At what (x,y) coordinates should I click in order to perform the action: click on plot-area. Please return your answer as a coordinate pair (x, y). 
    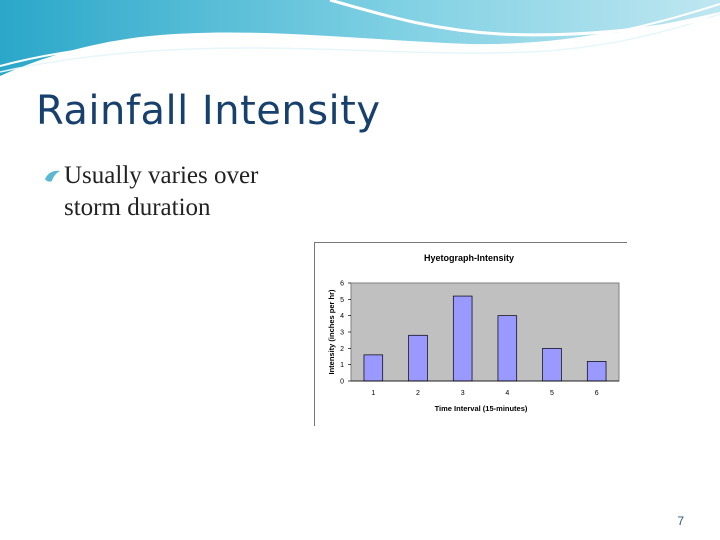
    Looking at the image, I should click on (485, 332).